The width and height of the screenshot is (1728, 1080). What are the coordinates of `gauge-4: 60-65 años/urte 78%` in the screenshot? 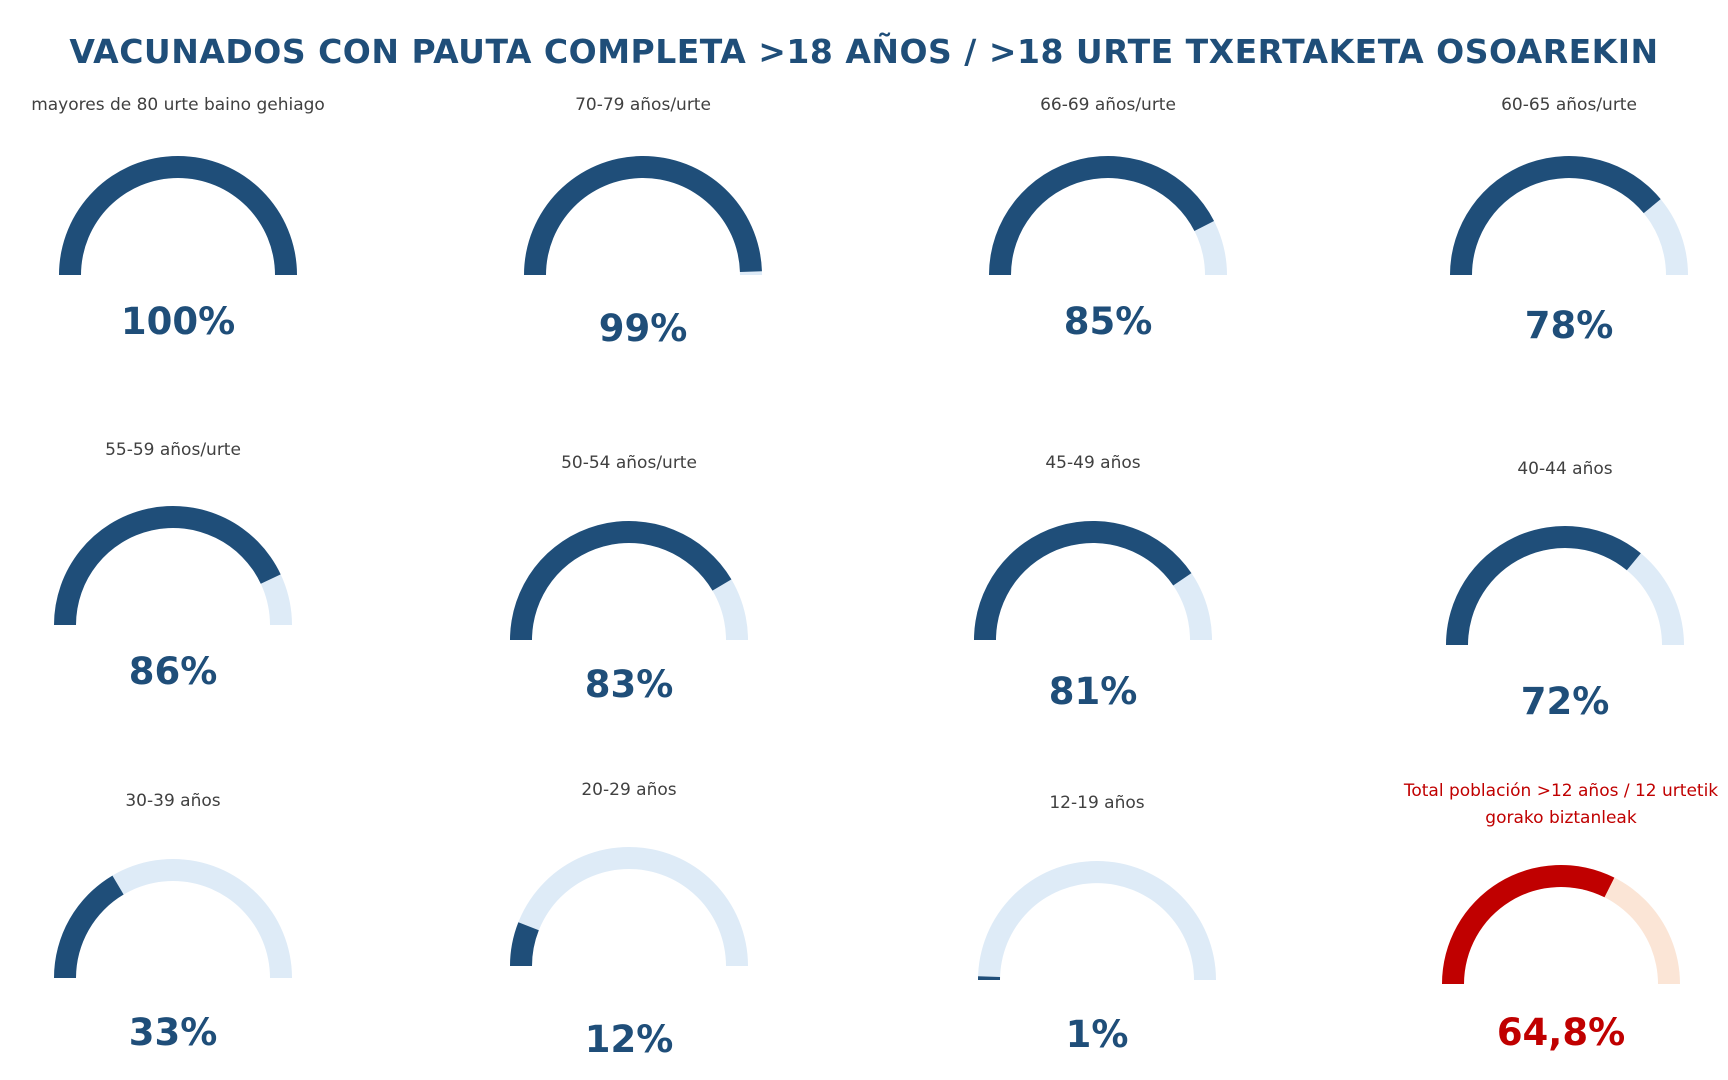 It's located at (1569, 221).